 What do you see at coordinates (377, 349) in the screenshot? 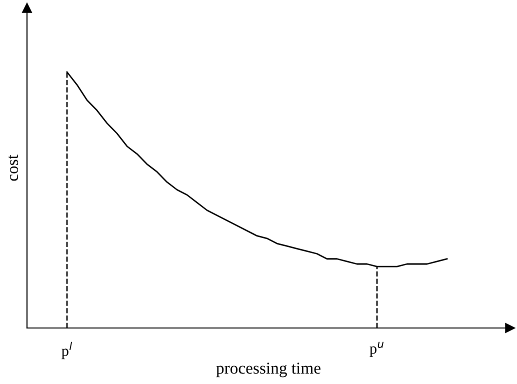
I see `x-tick-label: p$^{u}$` at bounding box center [377, 349].